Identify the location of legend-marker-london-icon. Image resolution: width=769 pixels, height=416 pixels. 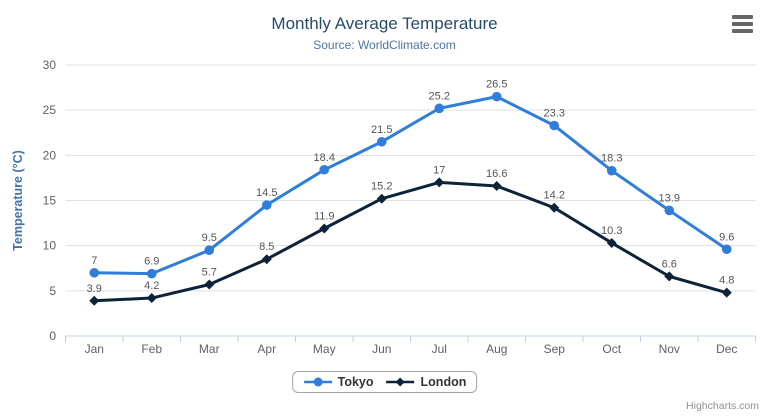
(400, 382).